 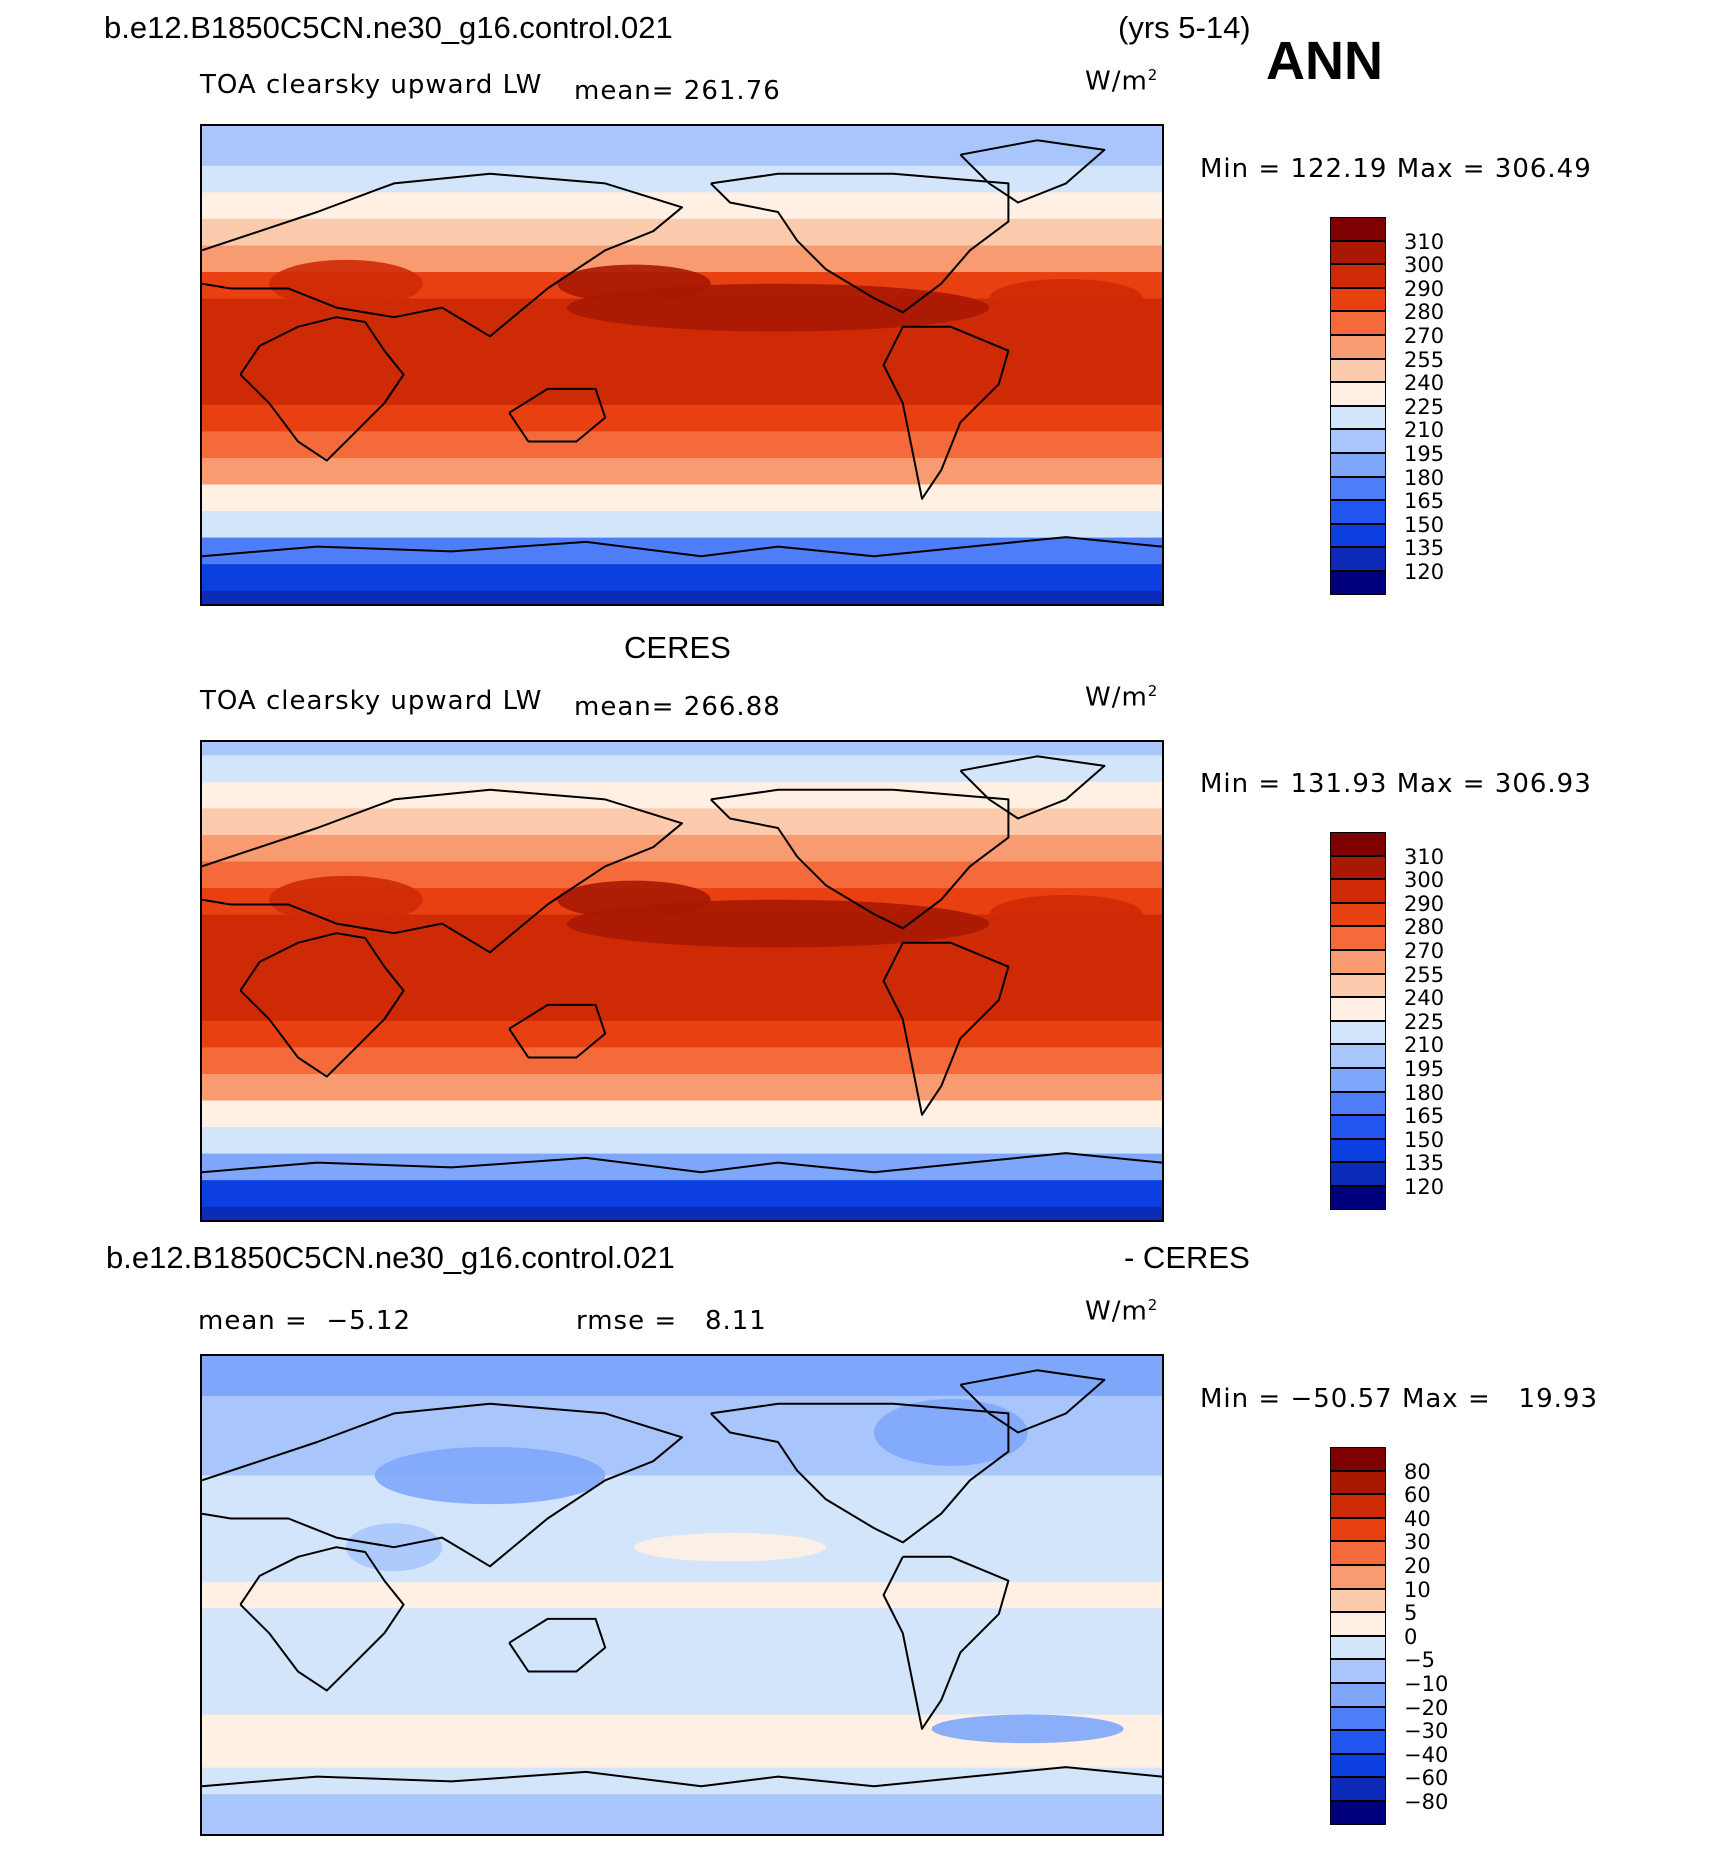 I want to click on panel3-title-left: b.e12.B1850C5CN.ne30_g16.control.021, so click(x=390, y=1257).